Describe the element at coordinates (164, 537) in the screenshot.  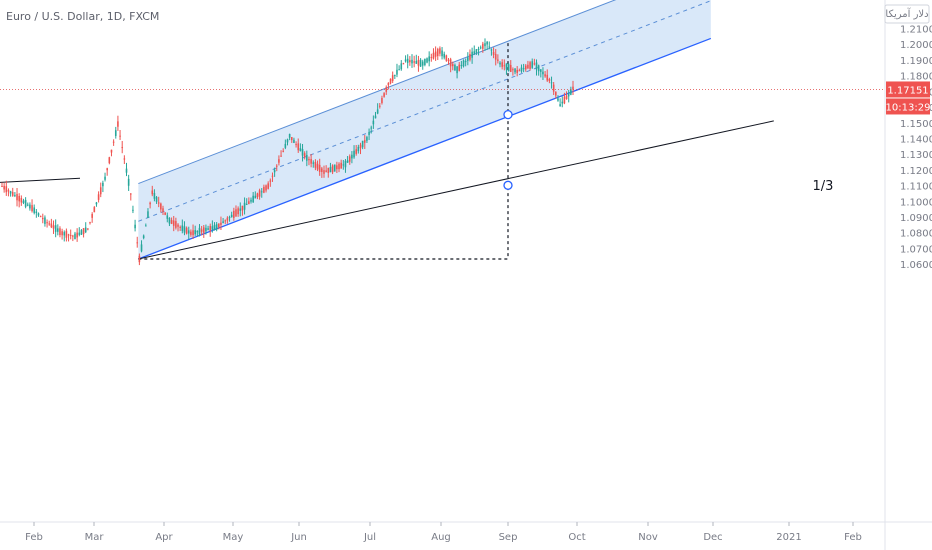
I see `time-tick-label: Apr` at that location.